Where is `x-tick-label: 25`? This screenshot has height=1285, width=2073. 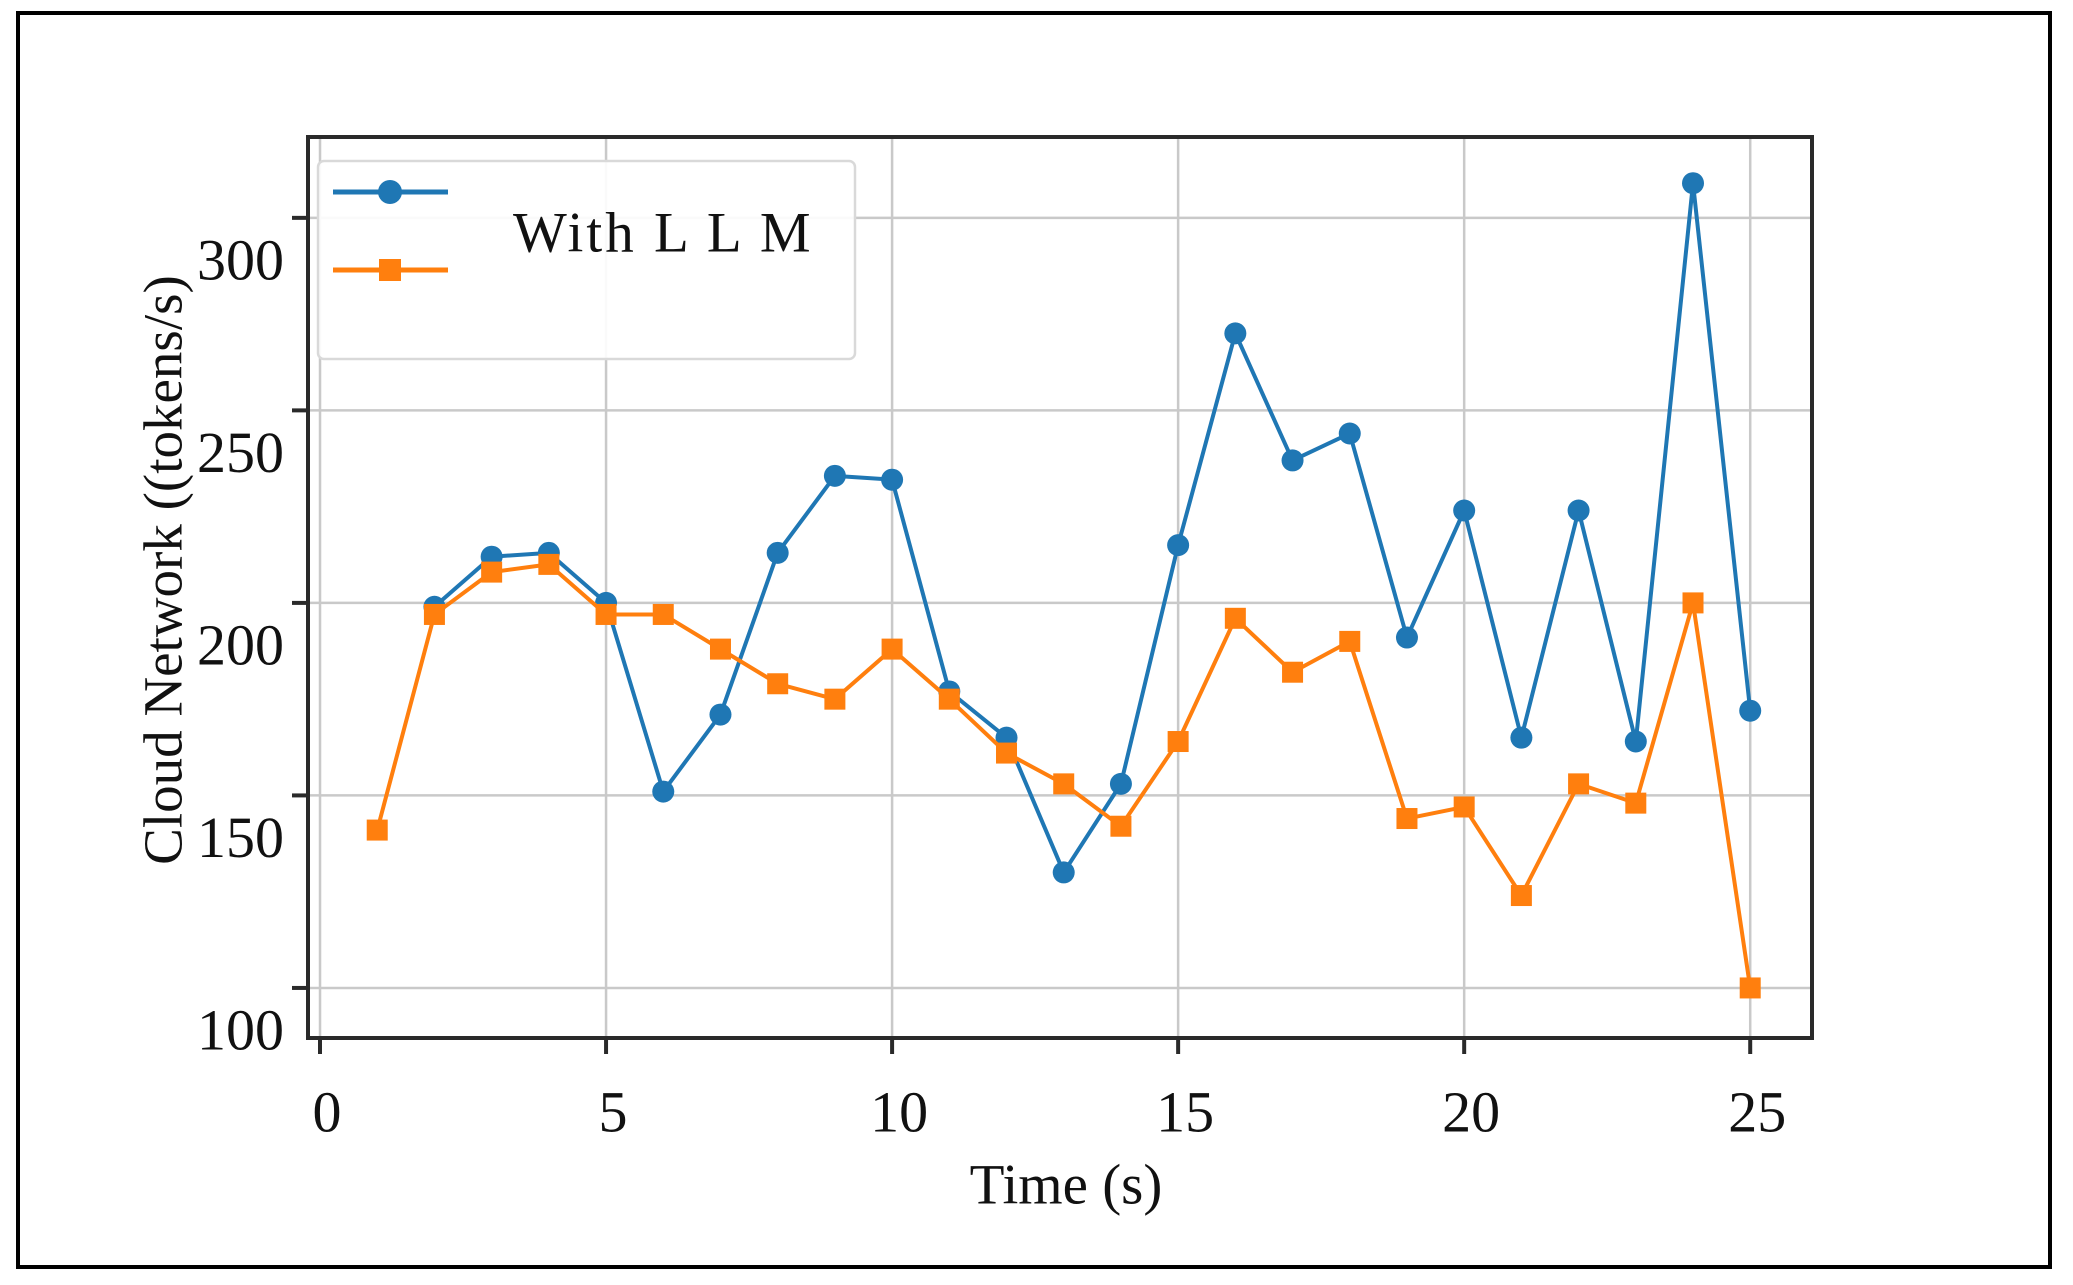
x-tick-label: 25 is located at coordinates (1757, 1112).